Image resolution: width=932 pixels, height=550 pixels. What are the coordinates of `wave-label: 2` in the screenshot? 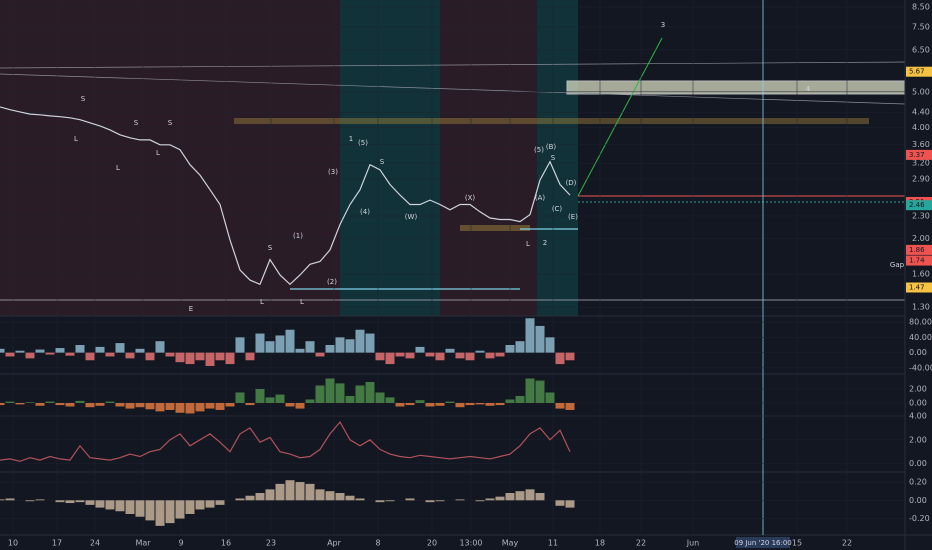 It's located at (545, 243).